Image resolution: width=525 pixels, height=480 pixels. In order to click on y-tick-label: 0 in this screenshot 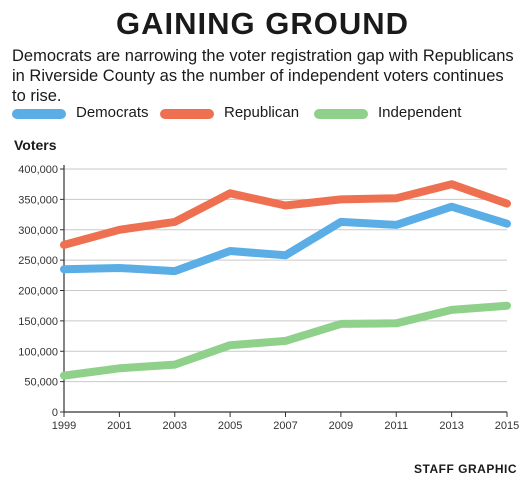, I will do `click(55, 413)`.